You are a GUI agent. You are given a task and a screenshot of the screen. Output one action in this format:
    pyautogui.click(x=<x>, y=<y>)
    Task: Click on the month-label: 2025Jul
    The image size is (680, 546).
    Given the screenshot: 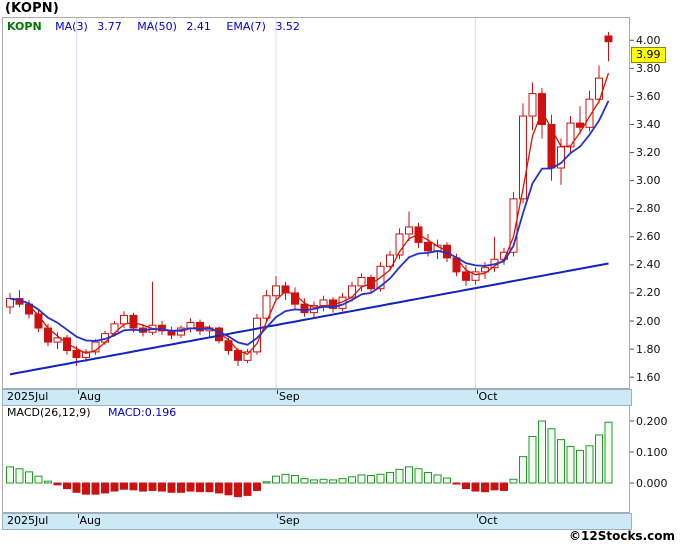 What is the action you would take?
    pyautogui.click(x=28, y=520)
    